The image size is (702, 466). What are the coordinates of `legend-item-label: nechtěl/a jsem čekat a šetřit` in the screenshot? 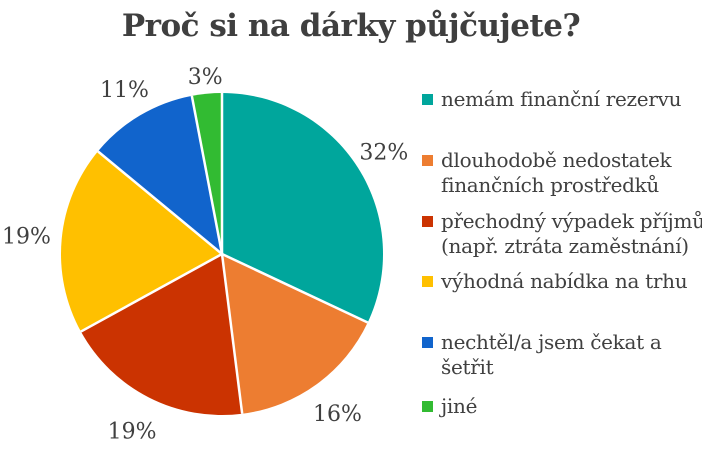 It's located at (551, 354).